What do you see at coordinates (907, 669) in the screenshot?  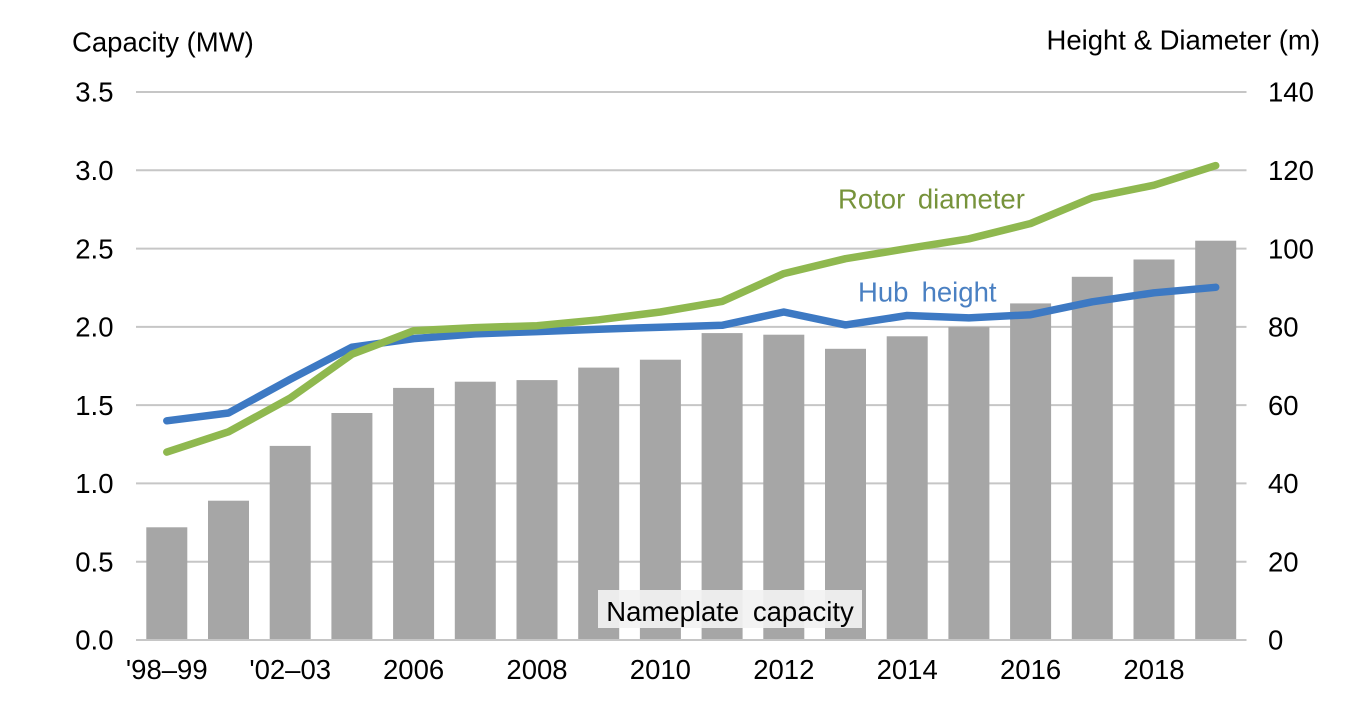 I see `svg-text: 2014` at bounding box center [907, 669].